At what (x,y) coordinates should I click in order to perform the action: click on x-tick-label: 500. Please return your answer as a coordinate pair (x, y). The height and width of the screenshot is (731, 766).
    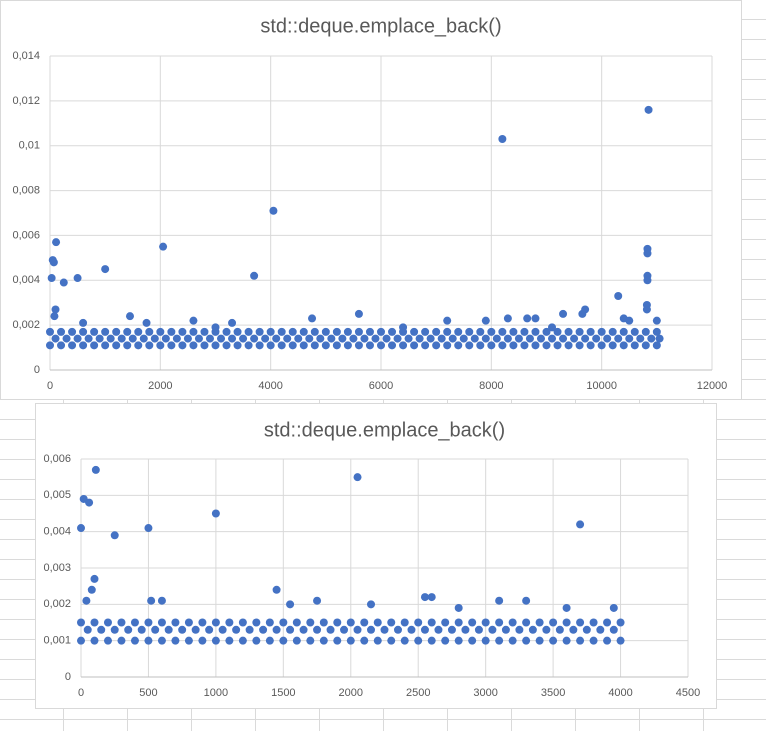
    Looking at the image, I should click on (148, 693).